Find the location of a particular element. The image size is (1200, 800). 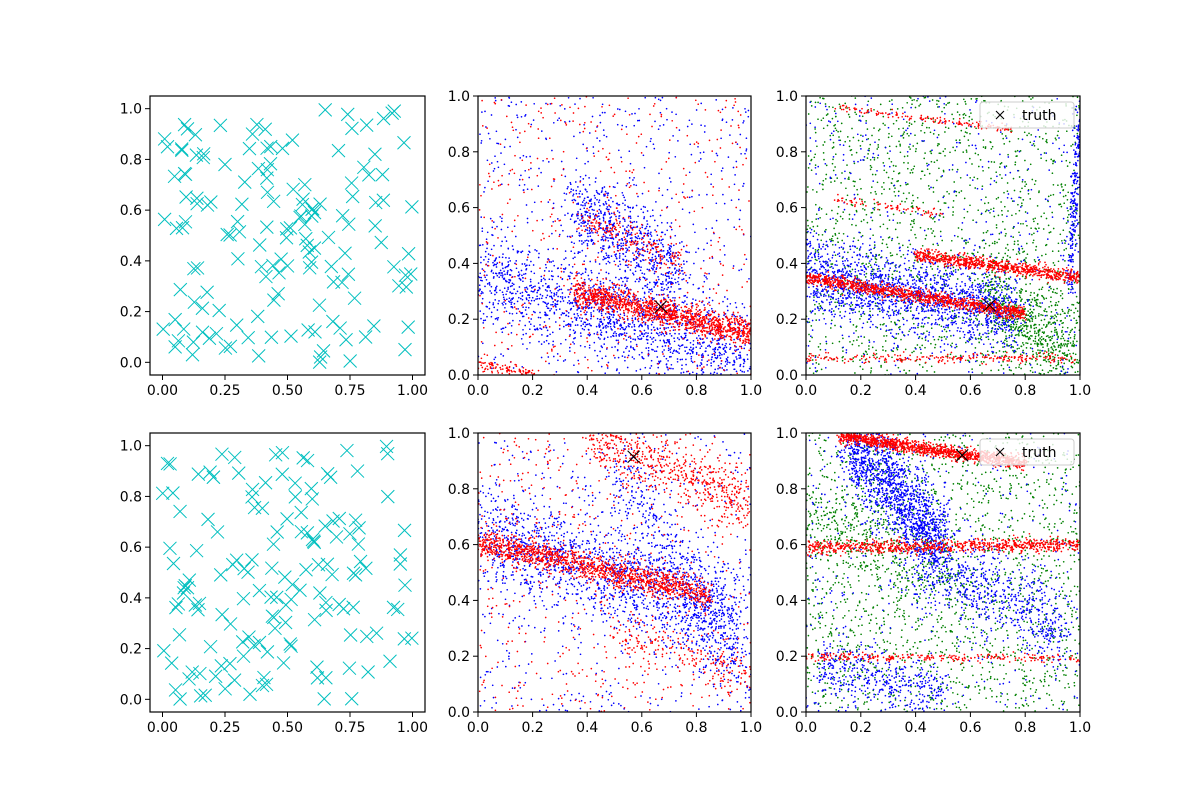

plot-area is located at coordinates (614, 572).